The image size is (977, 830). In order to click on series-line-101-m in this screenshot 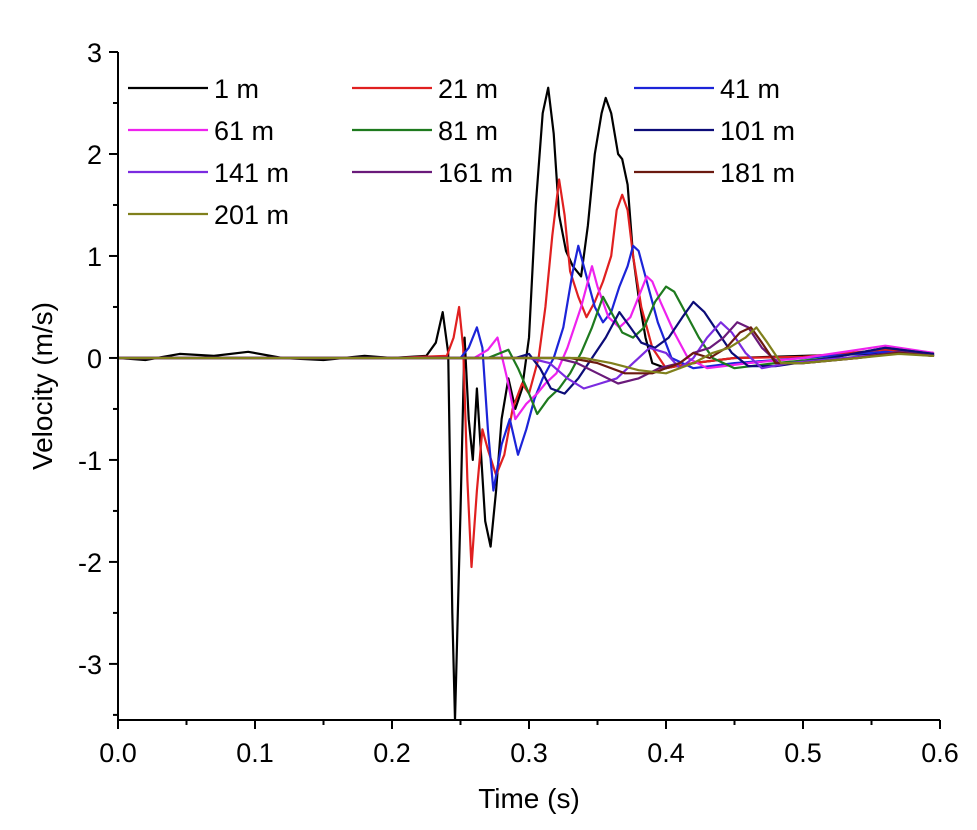, I will do `click(526, 347)`.